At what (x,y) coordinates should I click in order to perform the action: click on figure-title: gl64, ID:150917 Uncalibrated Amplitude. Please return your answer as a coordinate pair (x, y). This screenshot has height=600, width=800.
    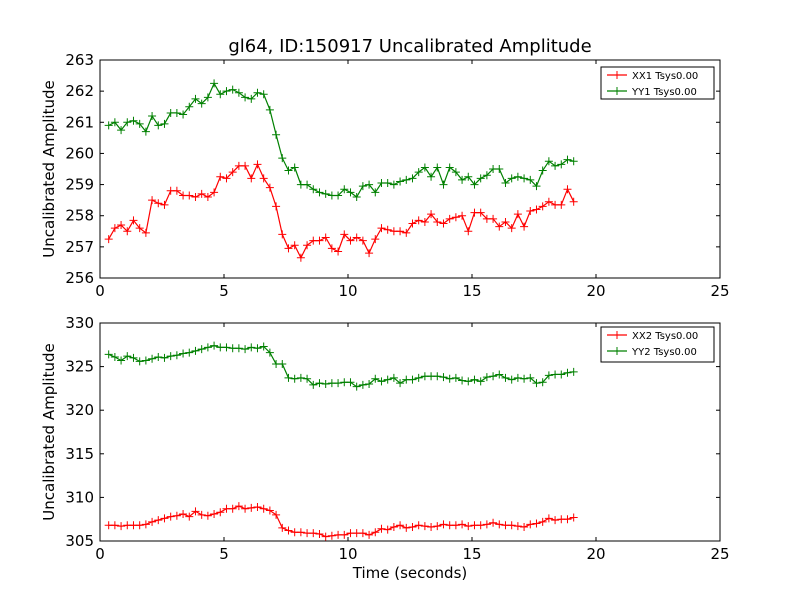
    Looking at the image, I should click on (409, 46).